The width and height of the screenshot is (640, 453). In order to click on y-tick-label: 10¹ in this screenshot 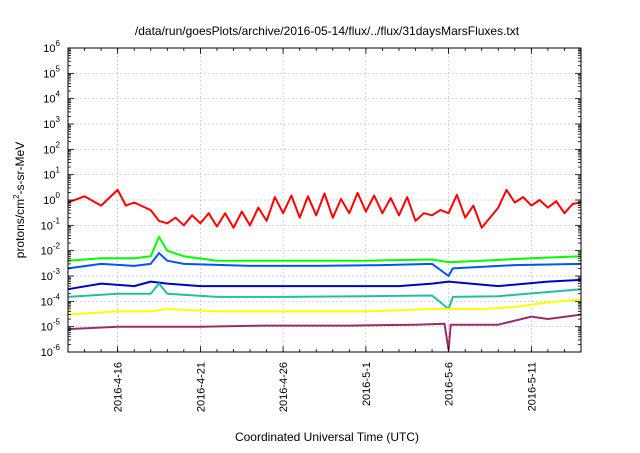, I will do `click(51, 174)`.